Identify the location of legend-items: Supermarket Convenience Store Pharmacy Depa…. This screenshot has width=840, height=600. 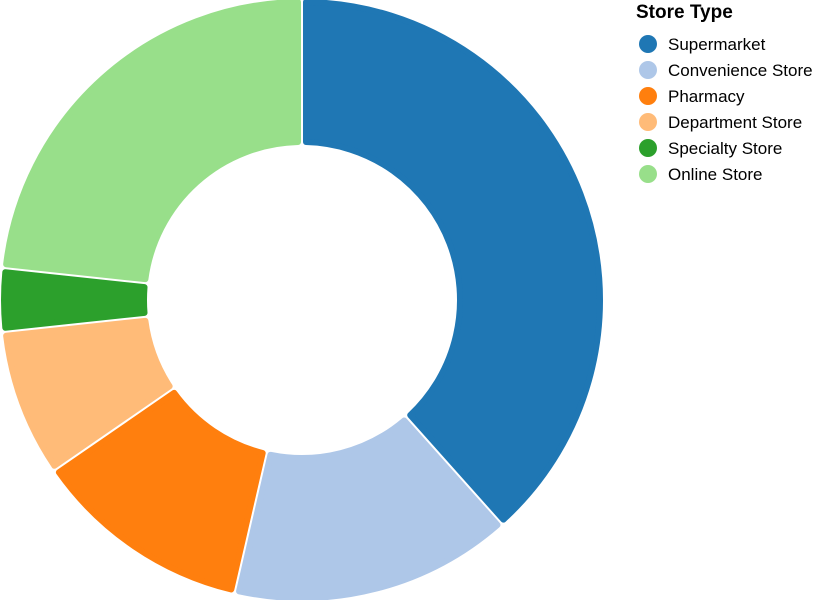
(726, 109).